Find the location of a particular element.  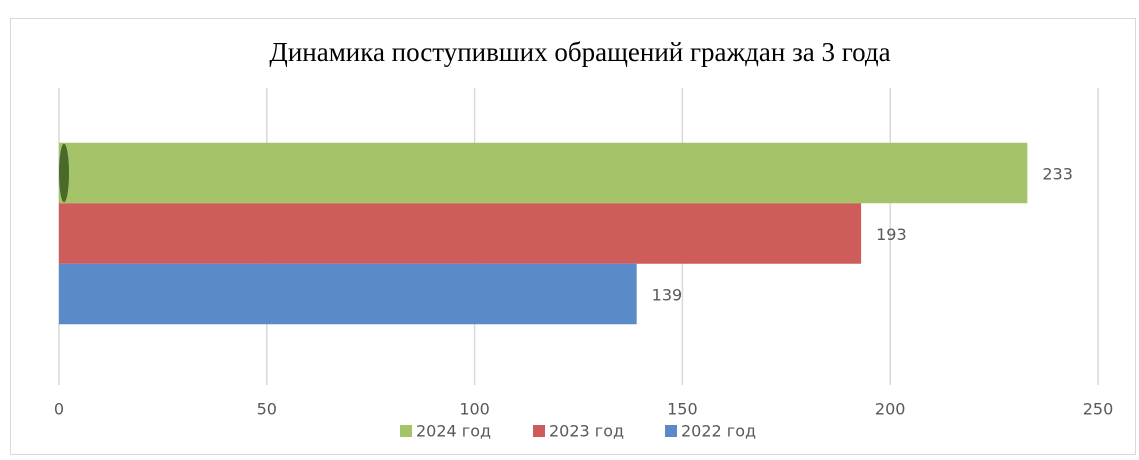

data-label: 233 is located at coordinates (1057, 174).